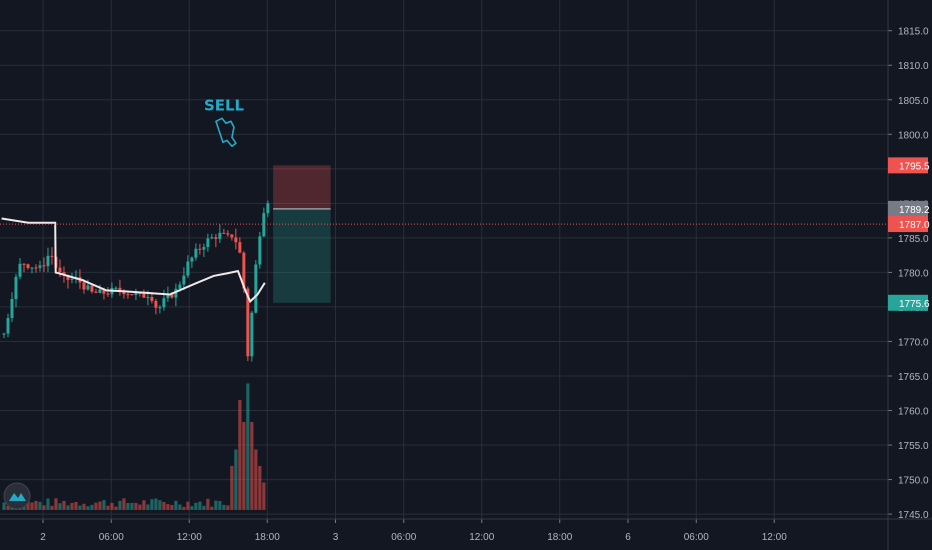 The height and width of the screenshot is (550, 932). I want to click on y-tick-label: 1800.0, so click(913, 135).